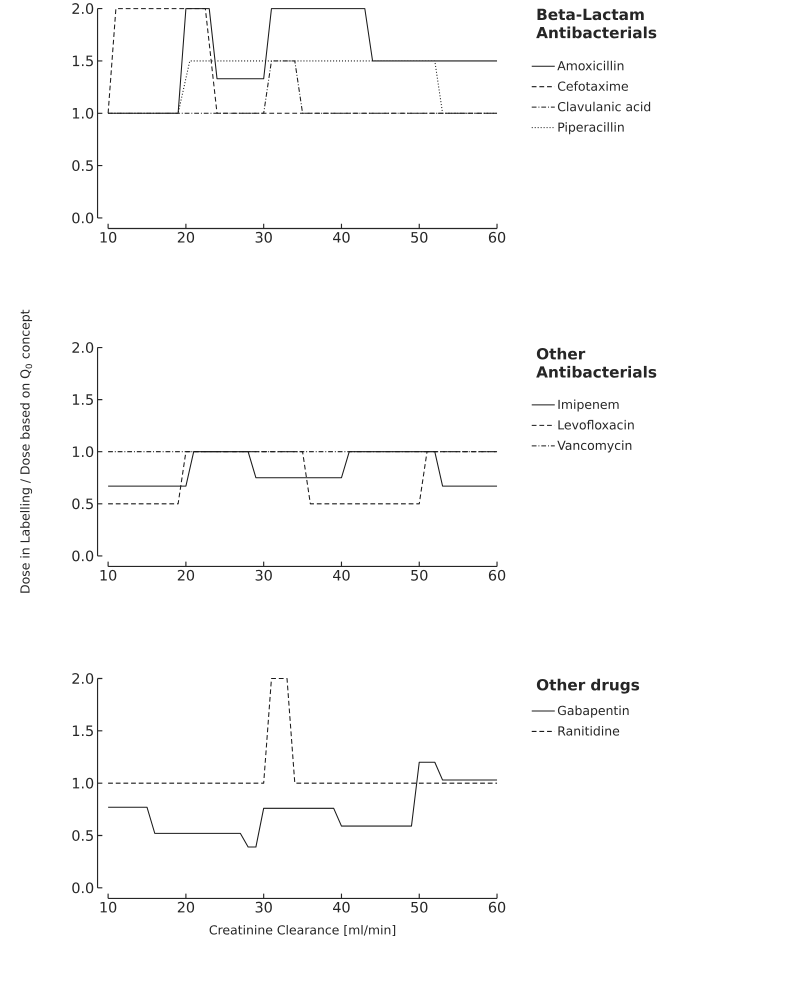  What do you see at coordinates (596, 363) in the screenshot?
I see `legend-title: Other Antibacterials` at bounding box center [596, 363].